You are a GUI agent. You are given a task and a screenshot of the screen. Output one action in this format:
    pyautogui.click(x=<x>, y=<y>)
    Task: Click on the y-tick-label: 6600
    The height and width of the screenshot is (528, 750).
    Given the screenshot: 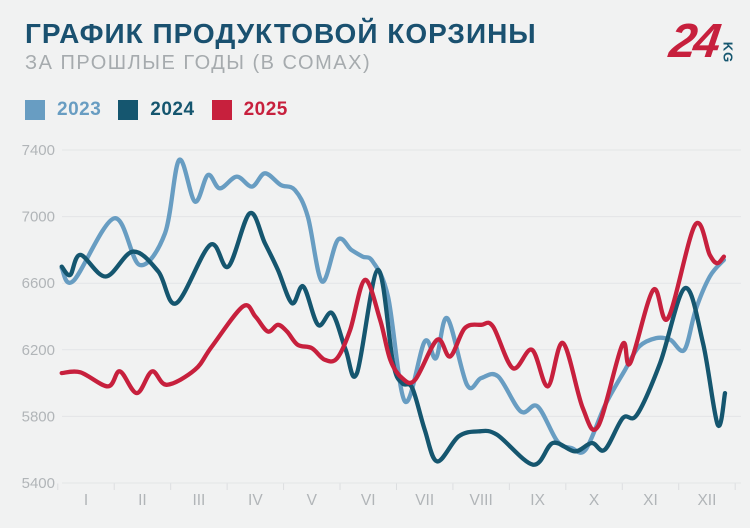 What is the action you would take?
    pyautogui.click(x=38, y=283)
    